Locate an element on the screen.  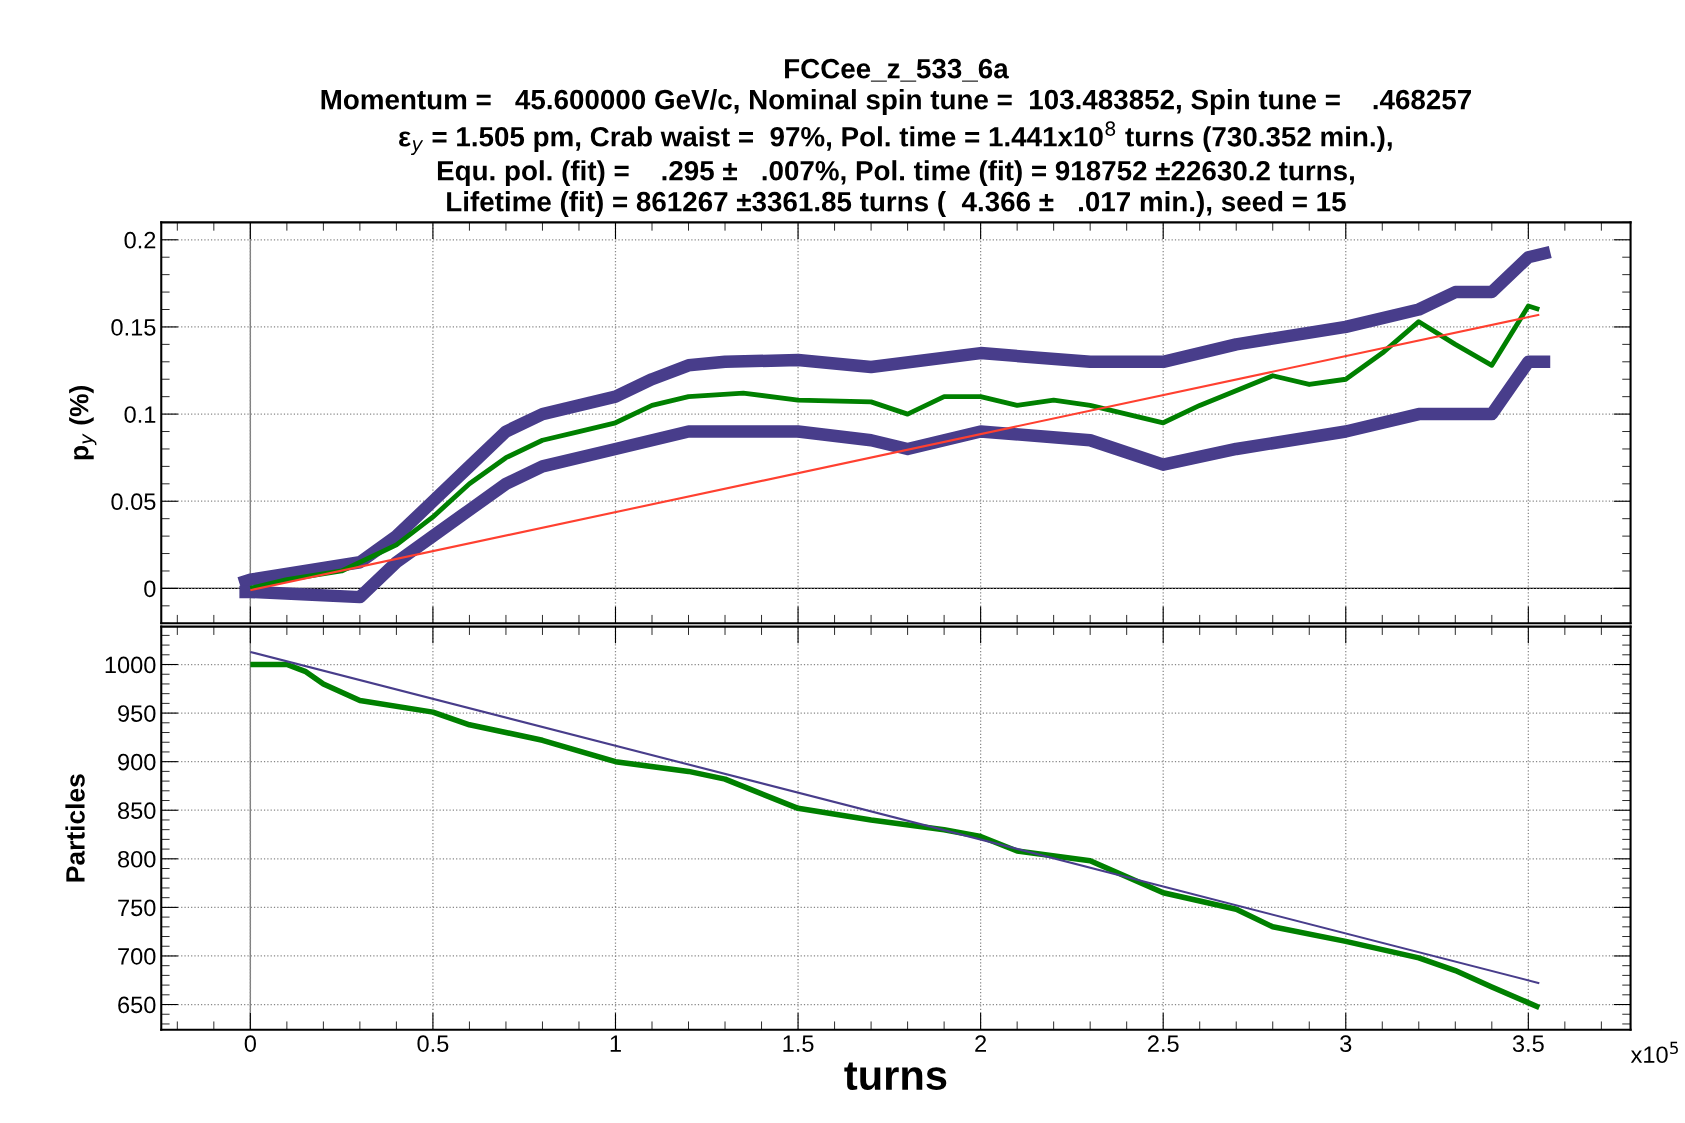
x-axis-title: turns is located at coordinates (895, 1076).